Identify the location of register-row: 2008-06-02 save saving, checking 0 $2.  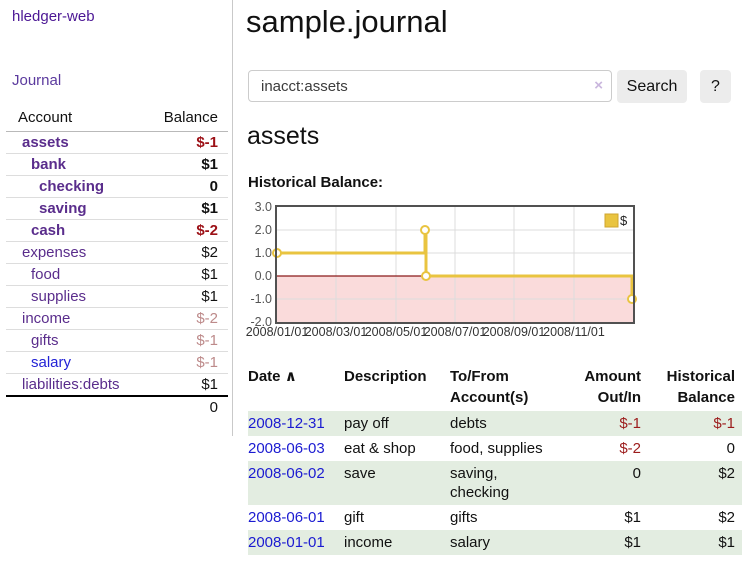
(495, 483).